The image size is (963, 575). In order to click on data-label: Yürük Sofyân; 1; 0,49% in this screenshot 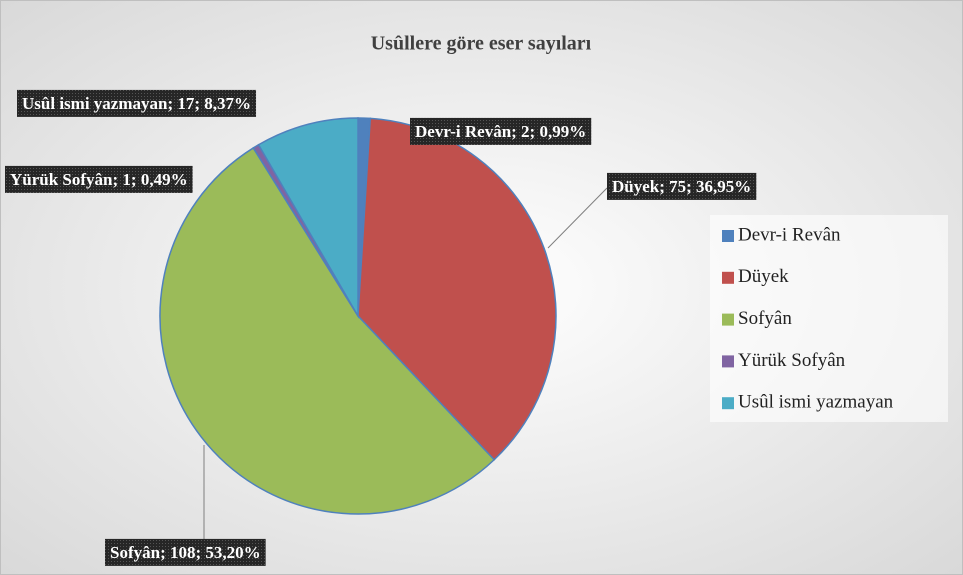, I will do `click(99, 179)`.